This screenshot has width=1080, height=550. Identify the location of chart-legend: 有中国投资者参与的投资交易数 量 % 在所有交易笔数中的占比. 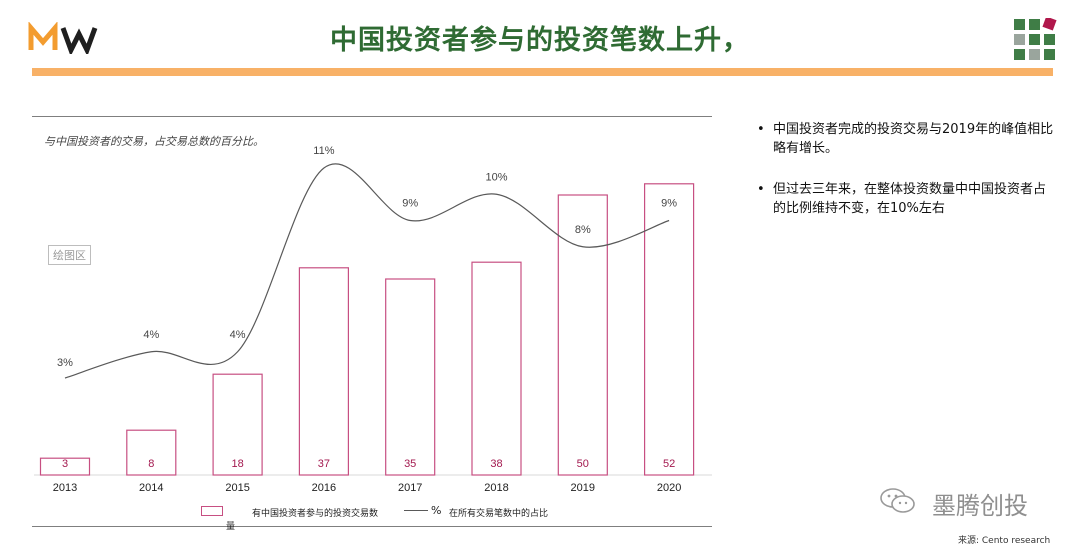
(540, 520).